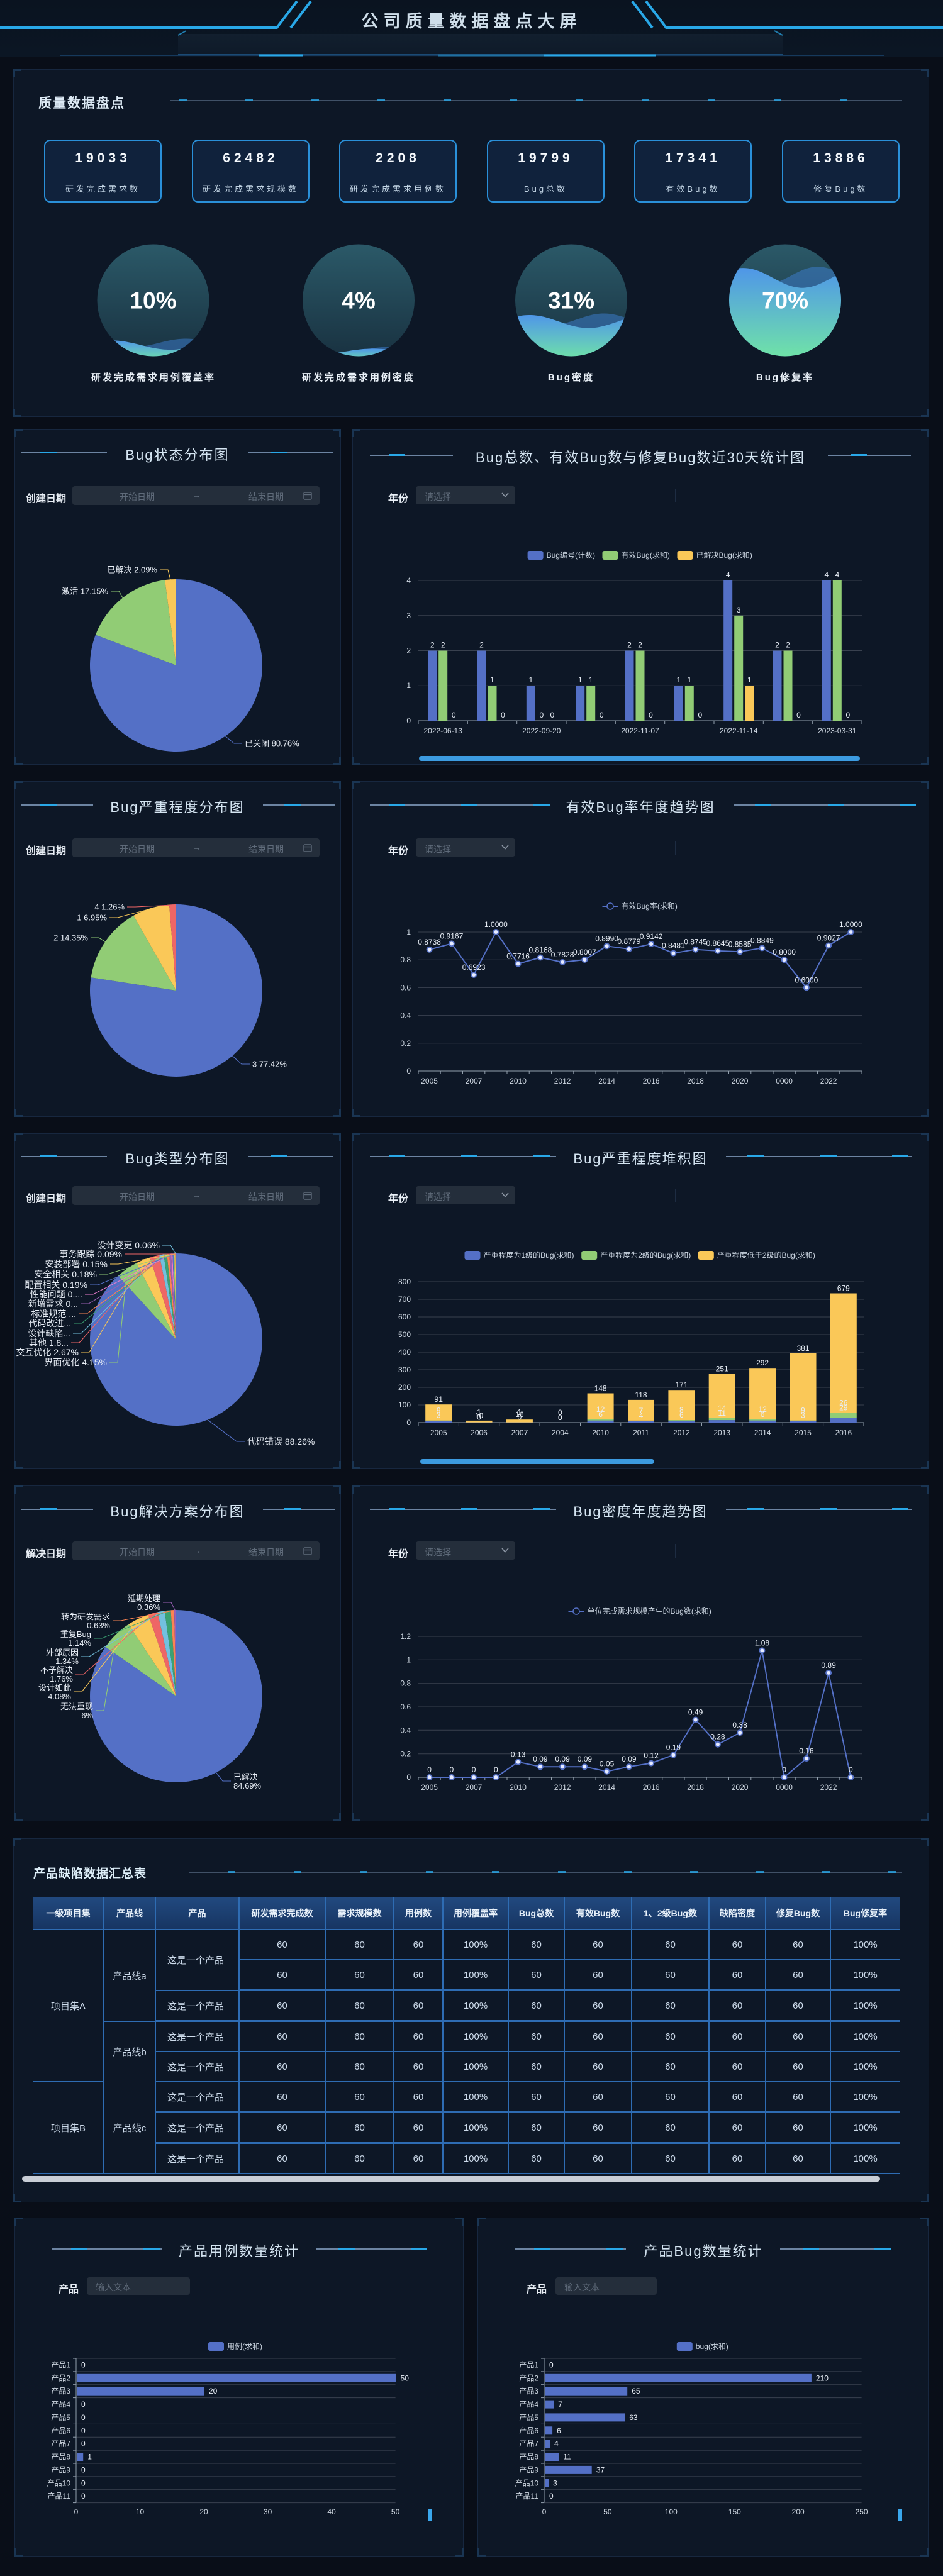  I want to click on svg-text: 16, so click(519, 1414).